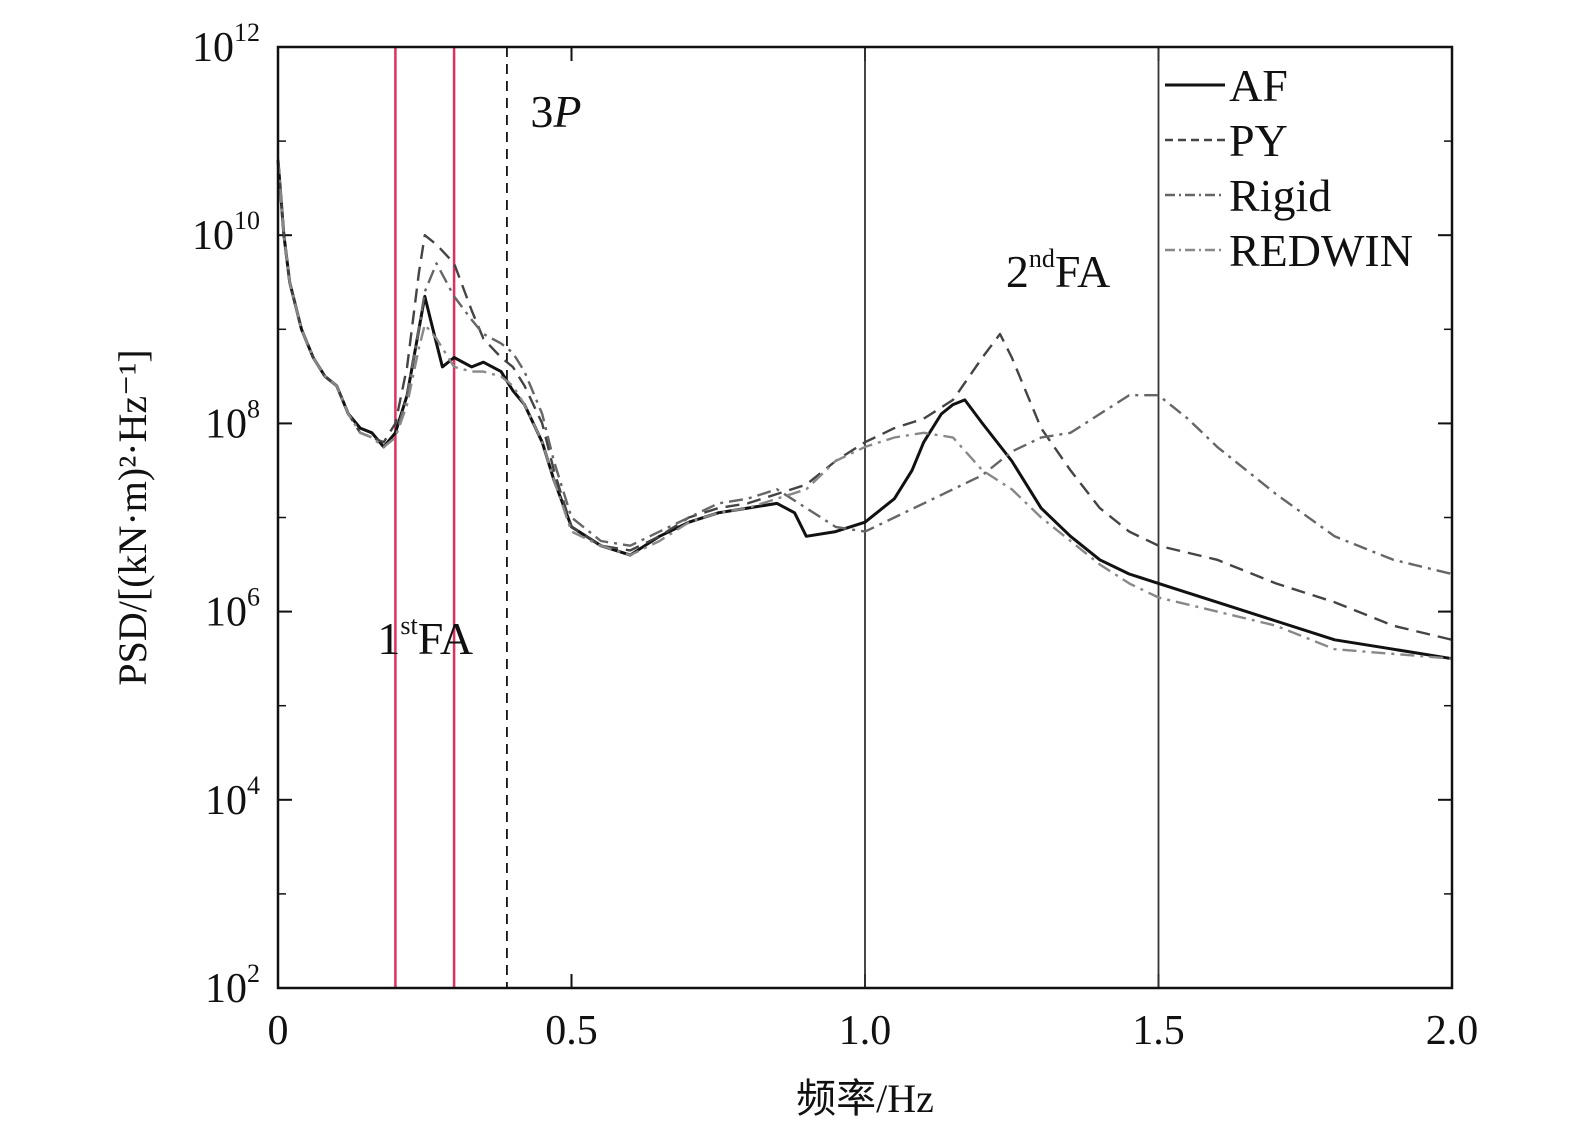 Image resolution: width=1575 pixels, height=1142 pixels. Describe the element at coordinates (226, 515) in the screenshot. I see `y-tick-labels: 10² 10⁴ 10⁶ 10⁸ 10¹⁰ 10¹²` at that location.